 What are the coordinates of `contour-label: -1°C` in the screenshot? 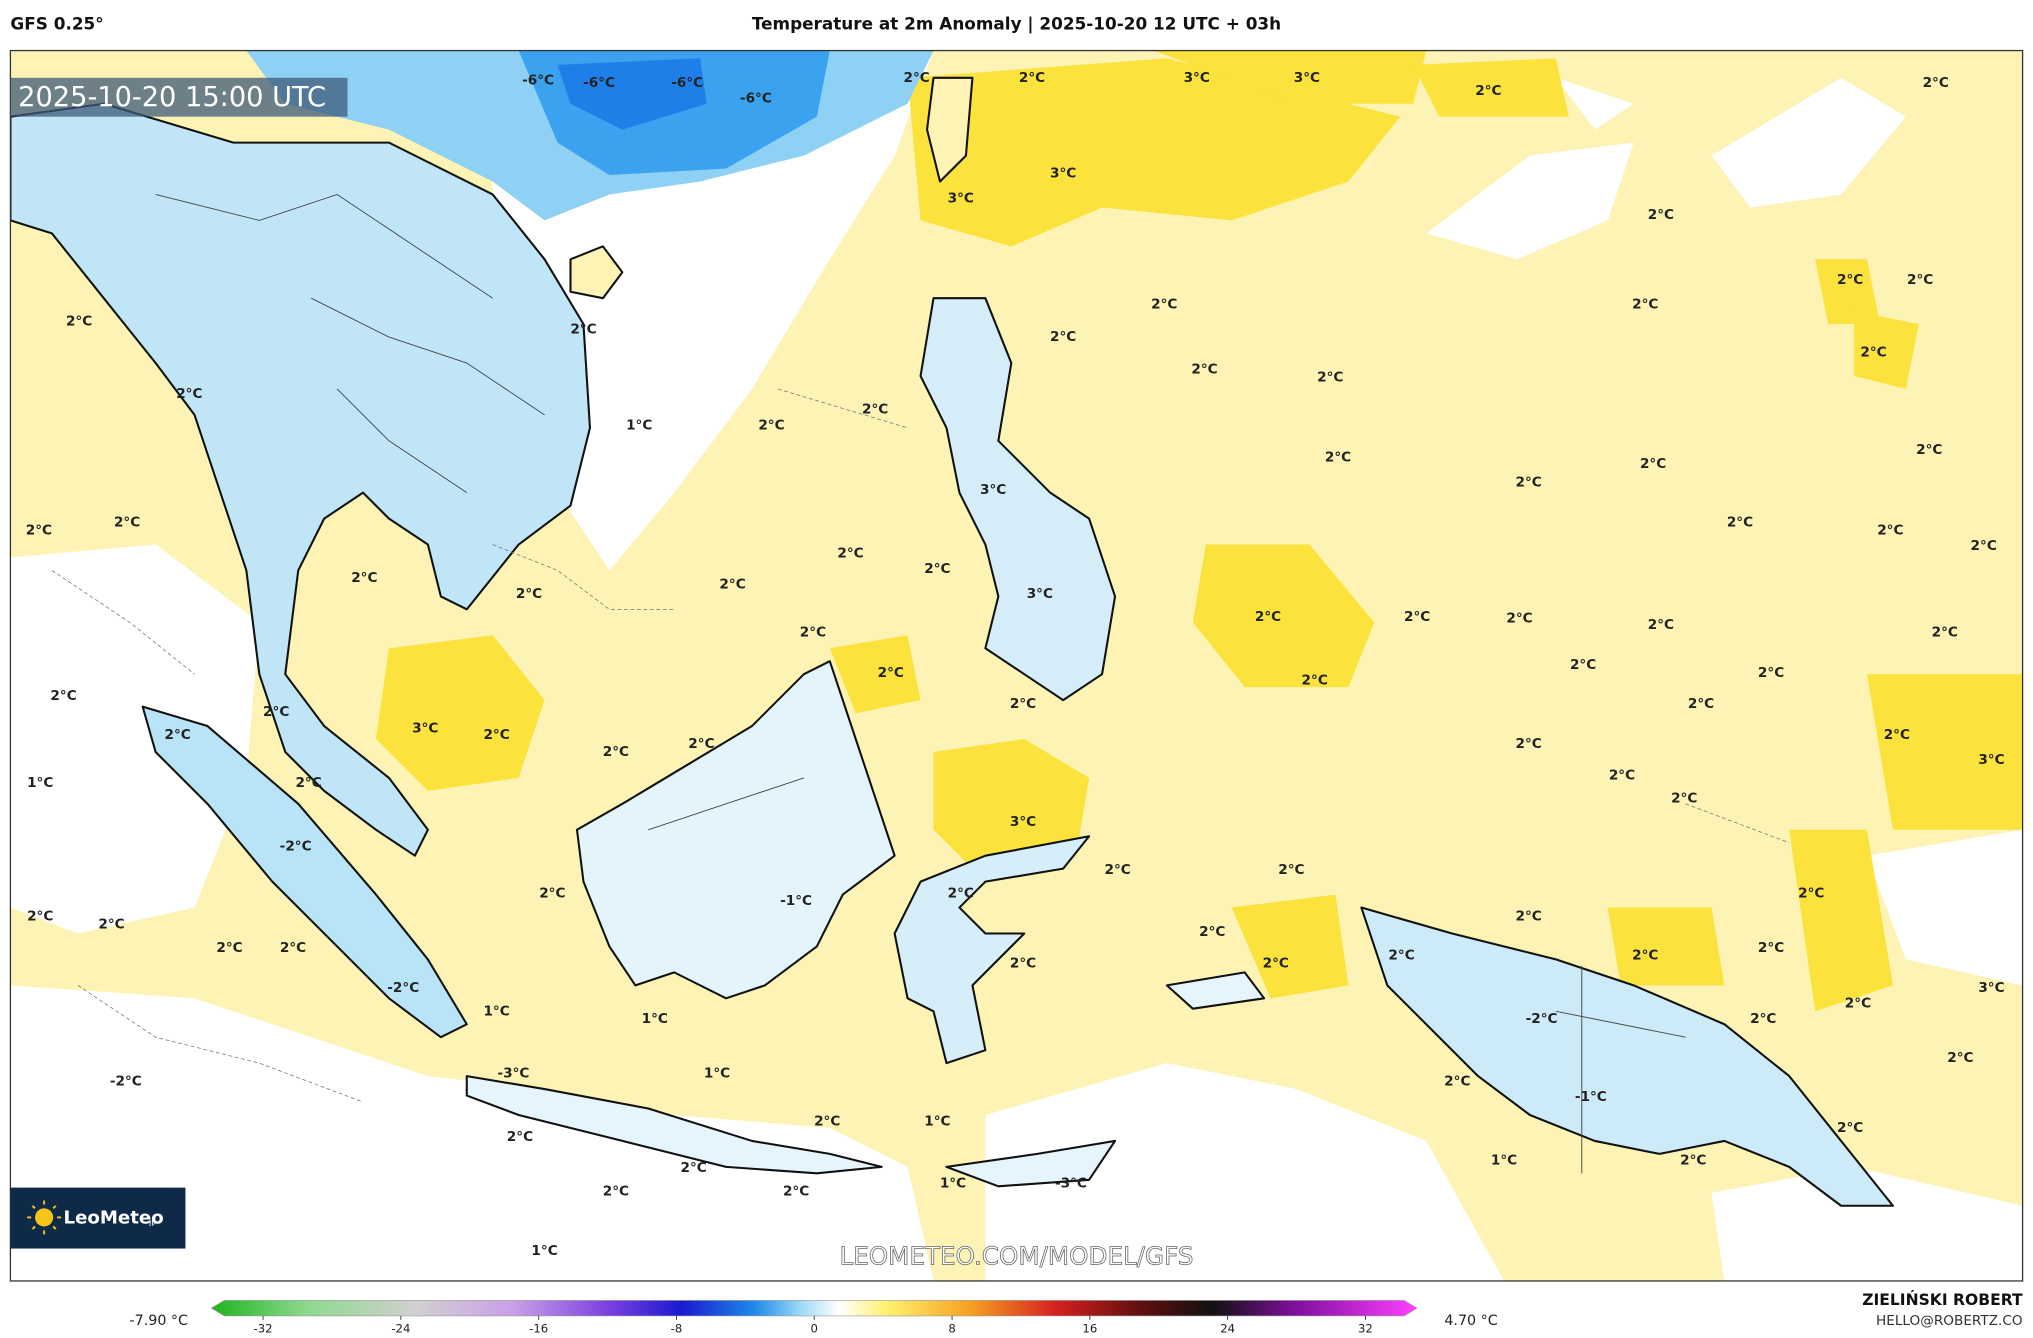 It's located at (1591, 1097).